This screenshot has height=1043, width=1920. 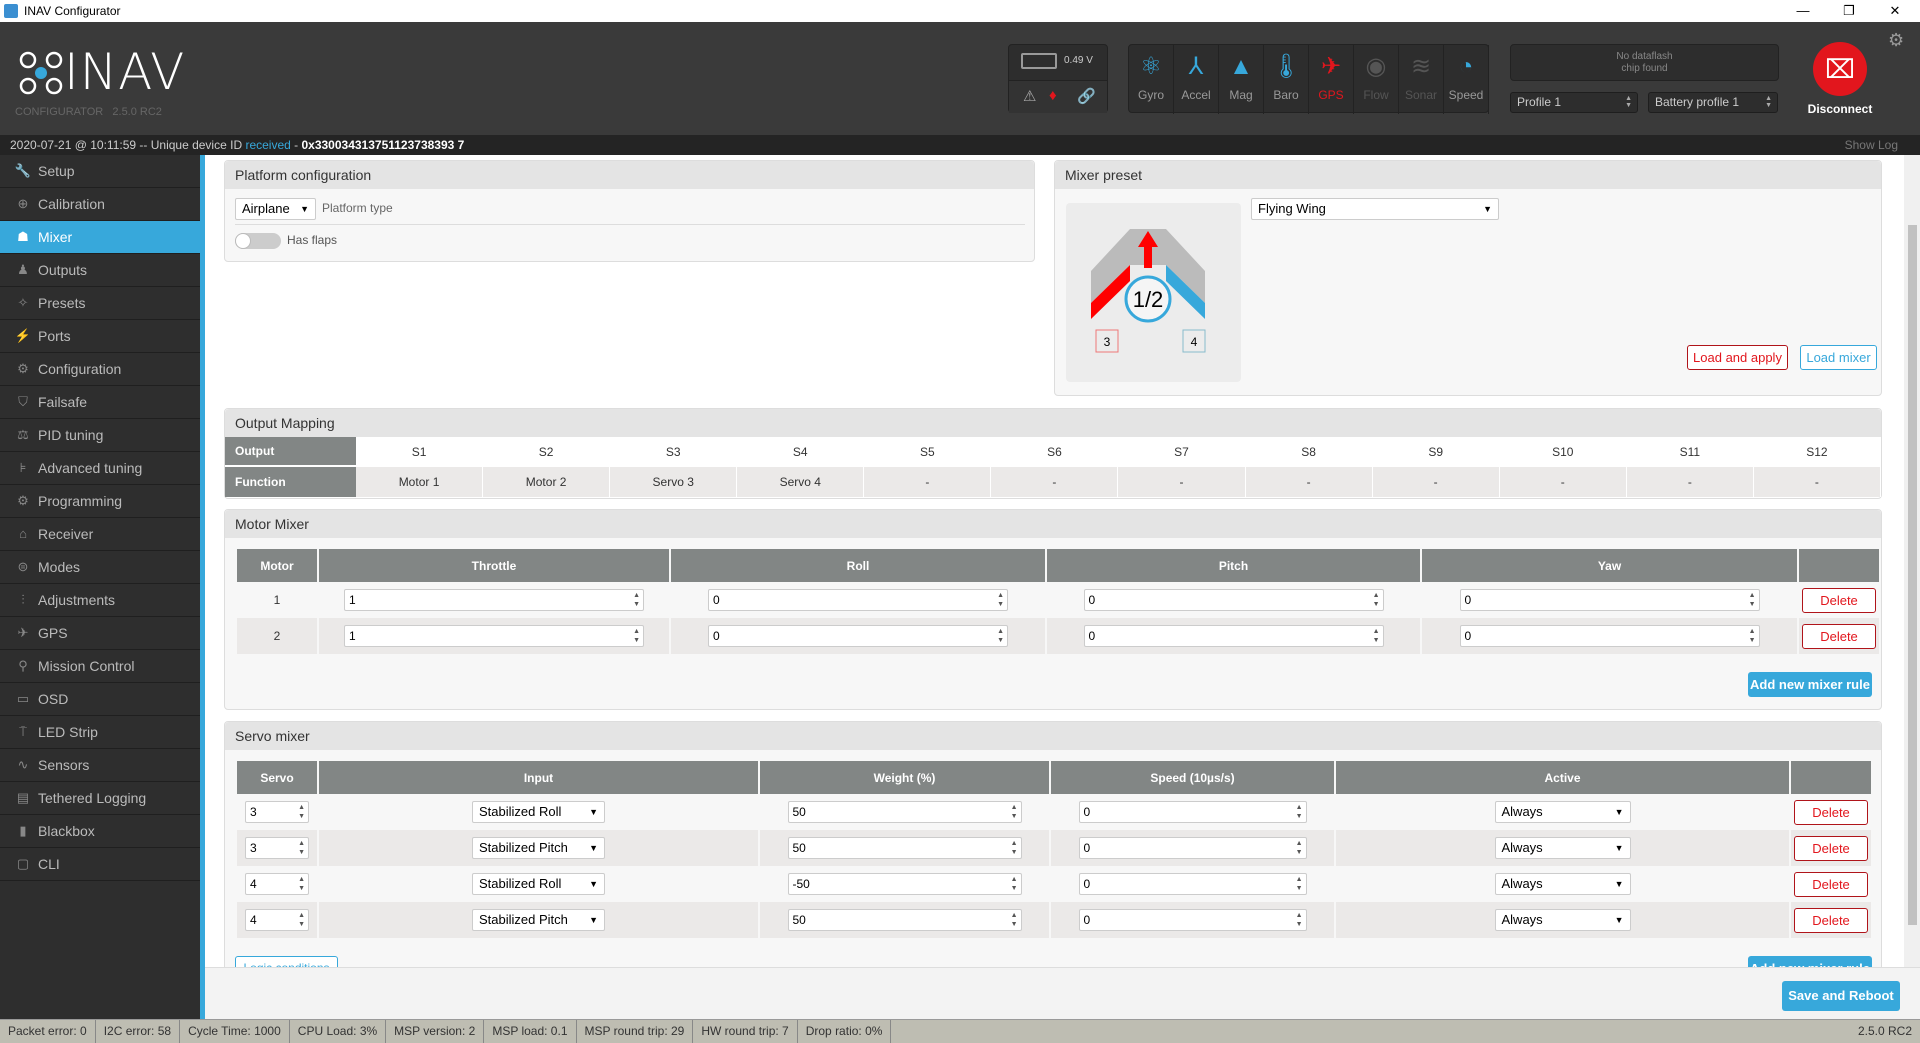 What do you see at coordinates (1810, 961) in the screenshot?
I see `add-servo-rule-button: Add new mixer rule` at bounding box center [1810, 961].